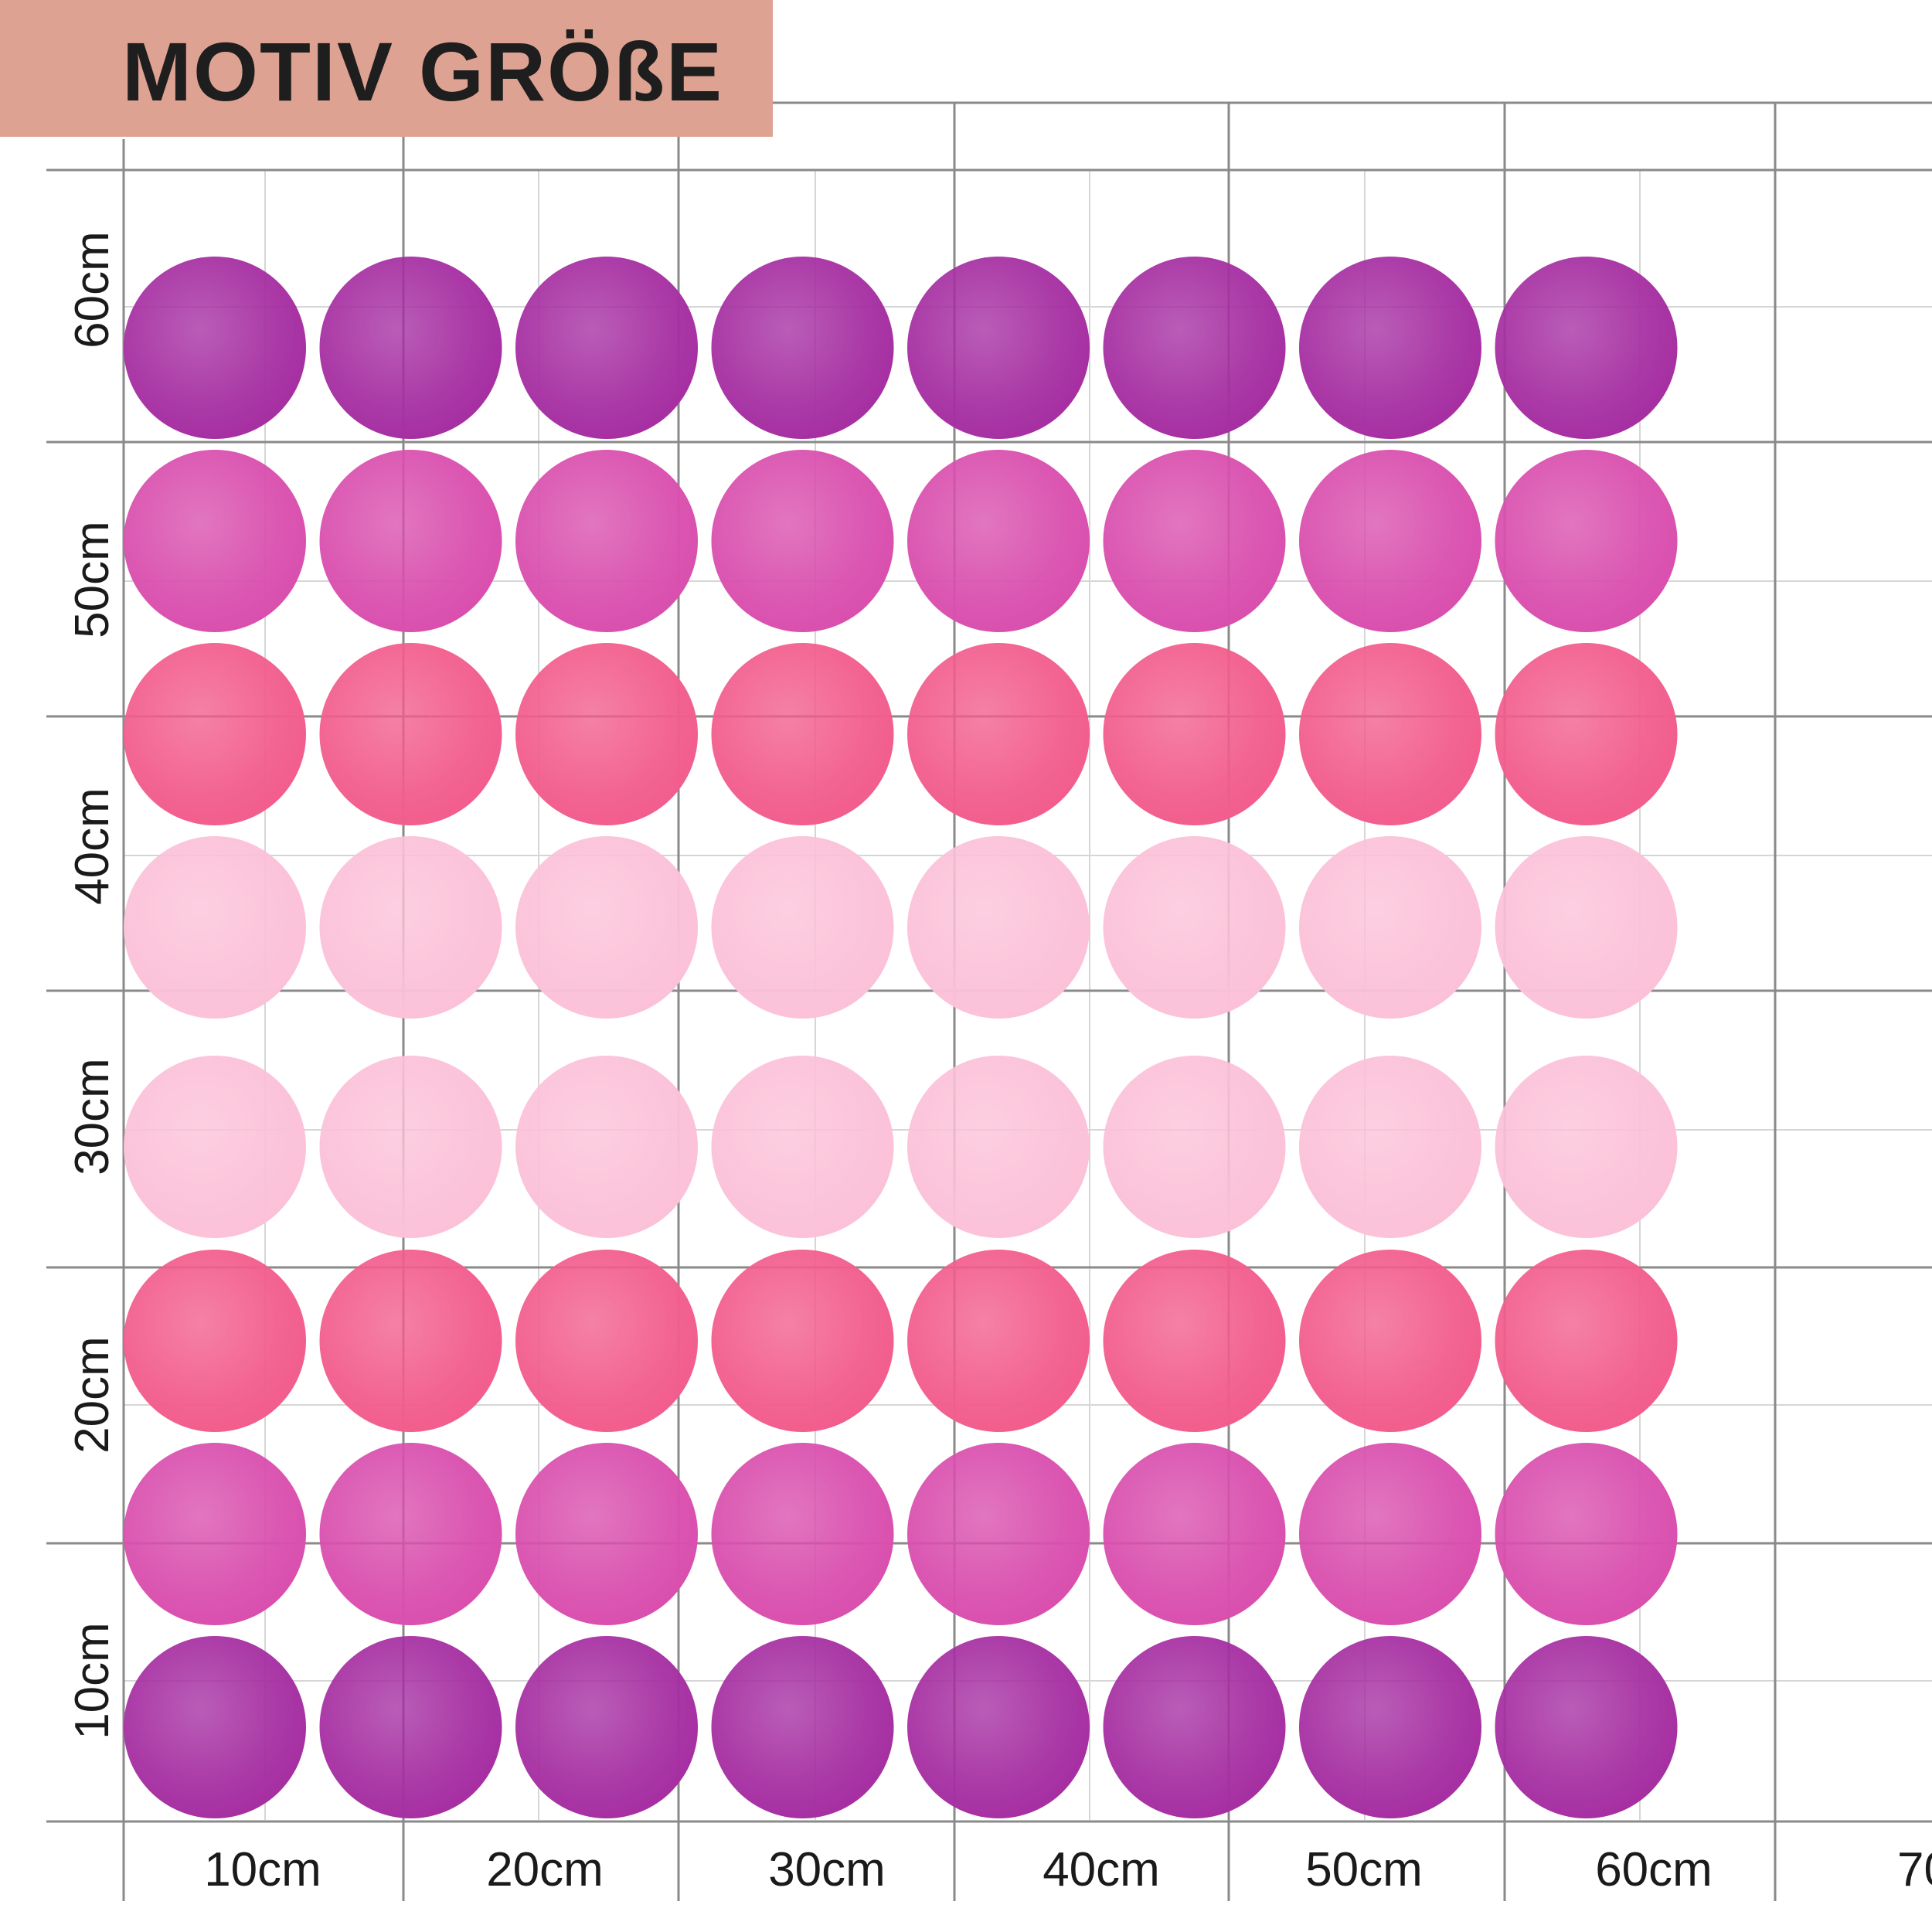  What do you see at coordinates (802, 1534) in the screenshot?
I see `dot-r7-c4` at bounding box center [802, 1534].